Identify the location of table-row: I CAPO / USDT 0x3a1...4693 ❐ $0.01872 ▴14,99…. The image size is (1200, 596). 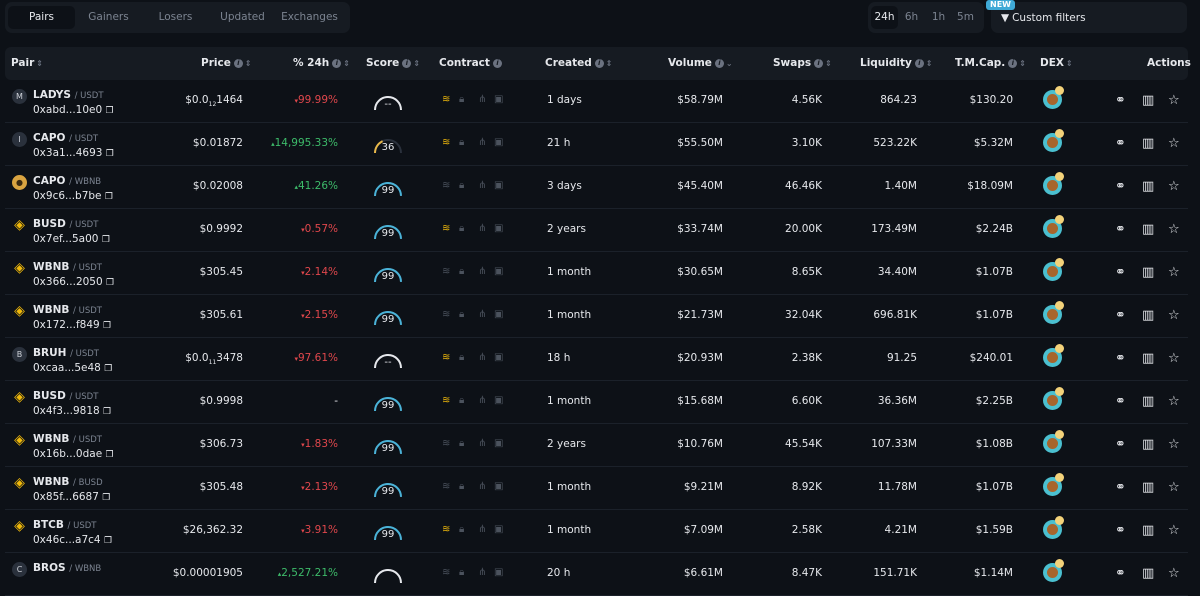
(596, 144).